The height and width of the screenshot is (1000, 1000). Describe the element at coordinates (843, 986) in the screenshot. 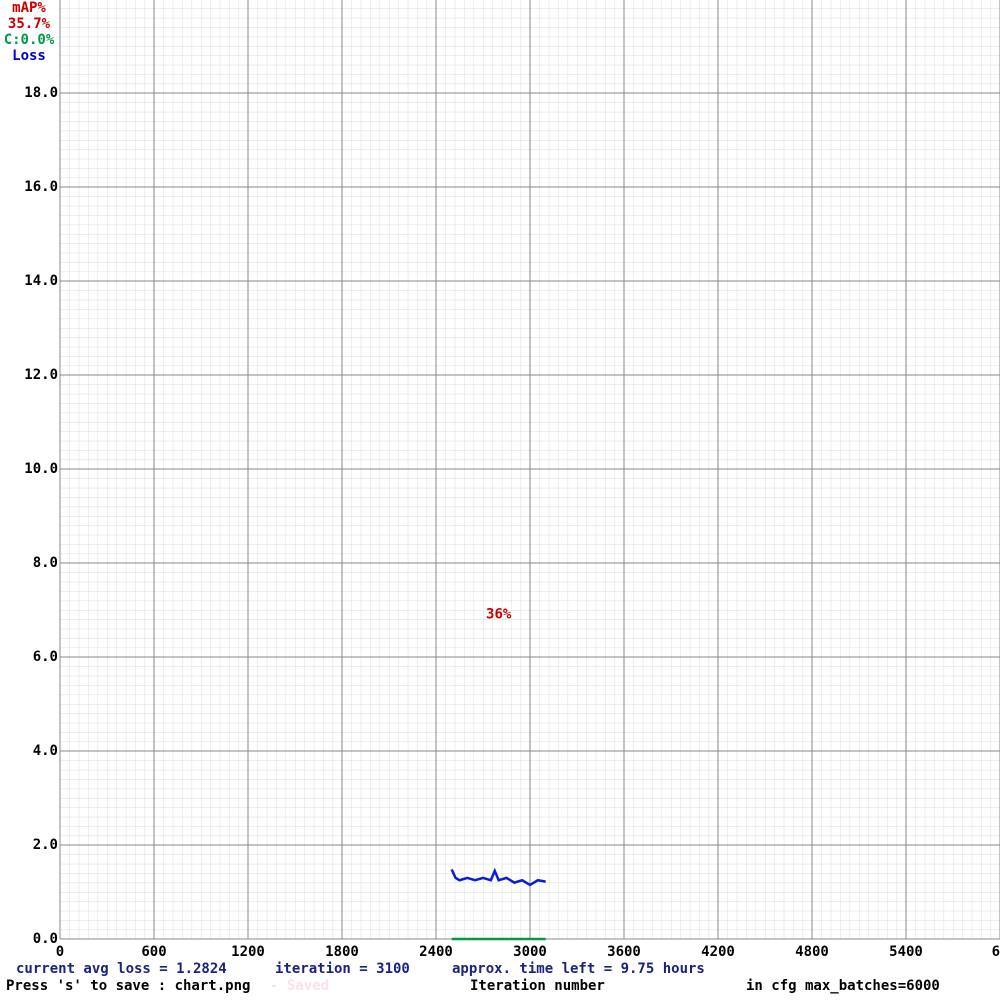

I see `max-batches: in cfg max_batches=6000` at that location.